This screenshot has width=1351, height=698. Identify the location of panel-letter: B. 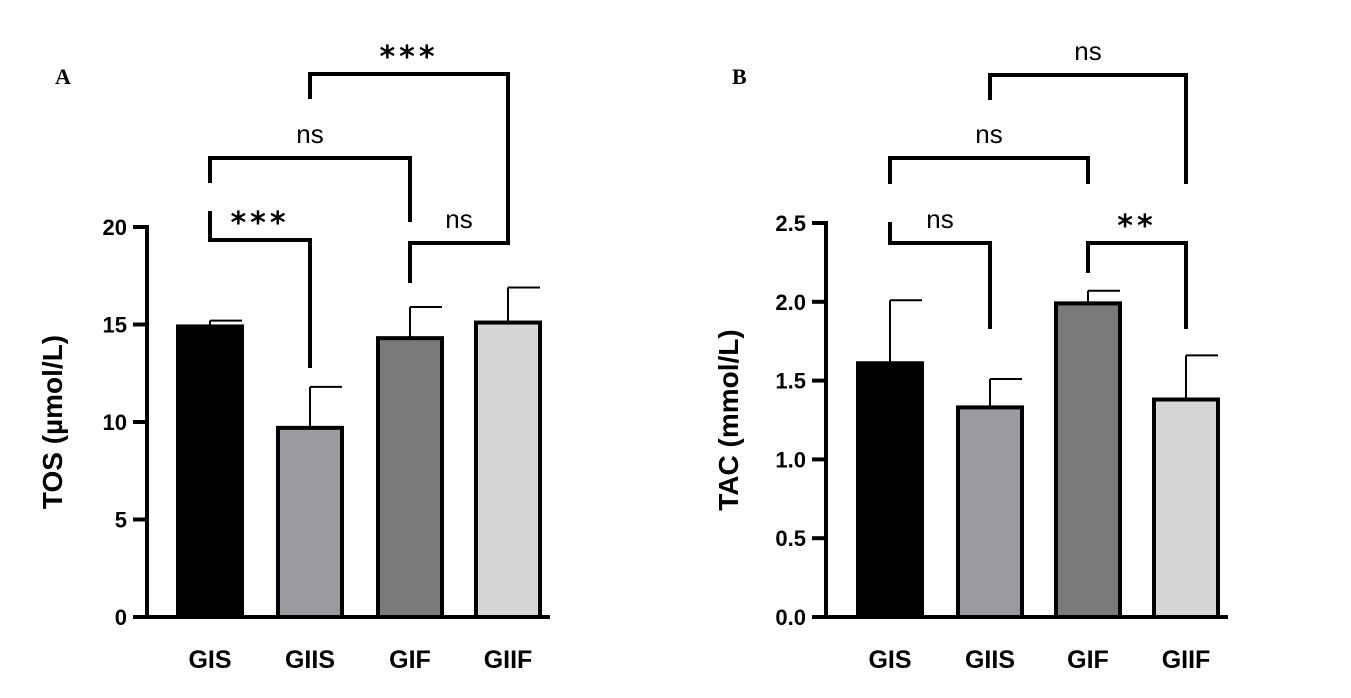
(739, 76).